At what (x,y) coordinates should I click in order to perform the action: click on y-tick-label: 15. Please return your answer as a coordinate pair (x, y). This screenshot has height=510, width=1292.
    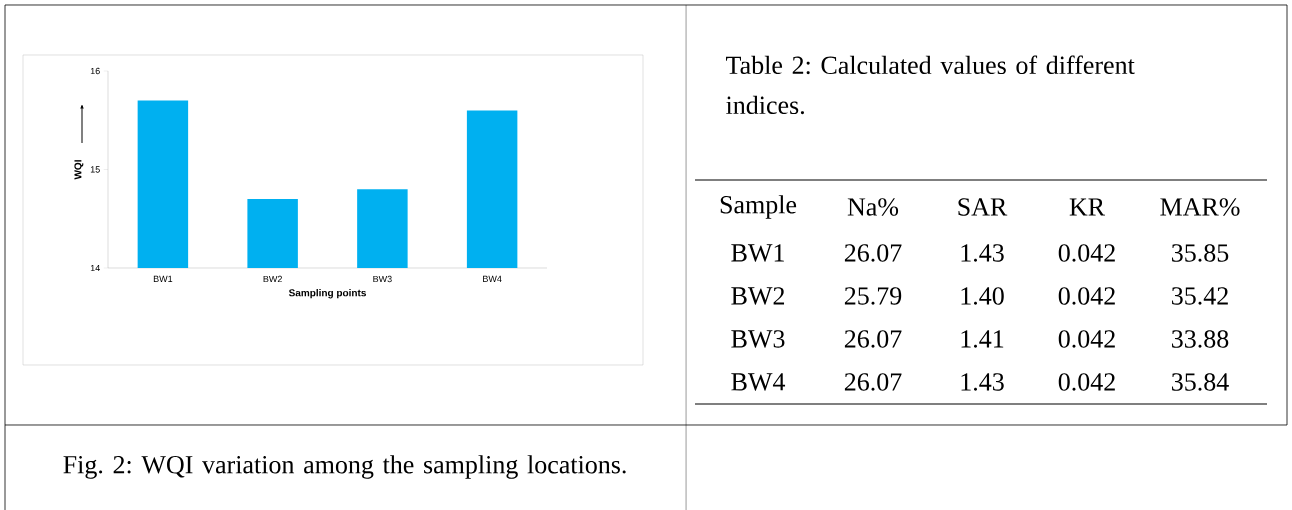
    Looking at the image, I should click on (95, 169).